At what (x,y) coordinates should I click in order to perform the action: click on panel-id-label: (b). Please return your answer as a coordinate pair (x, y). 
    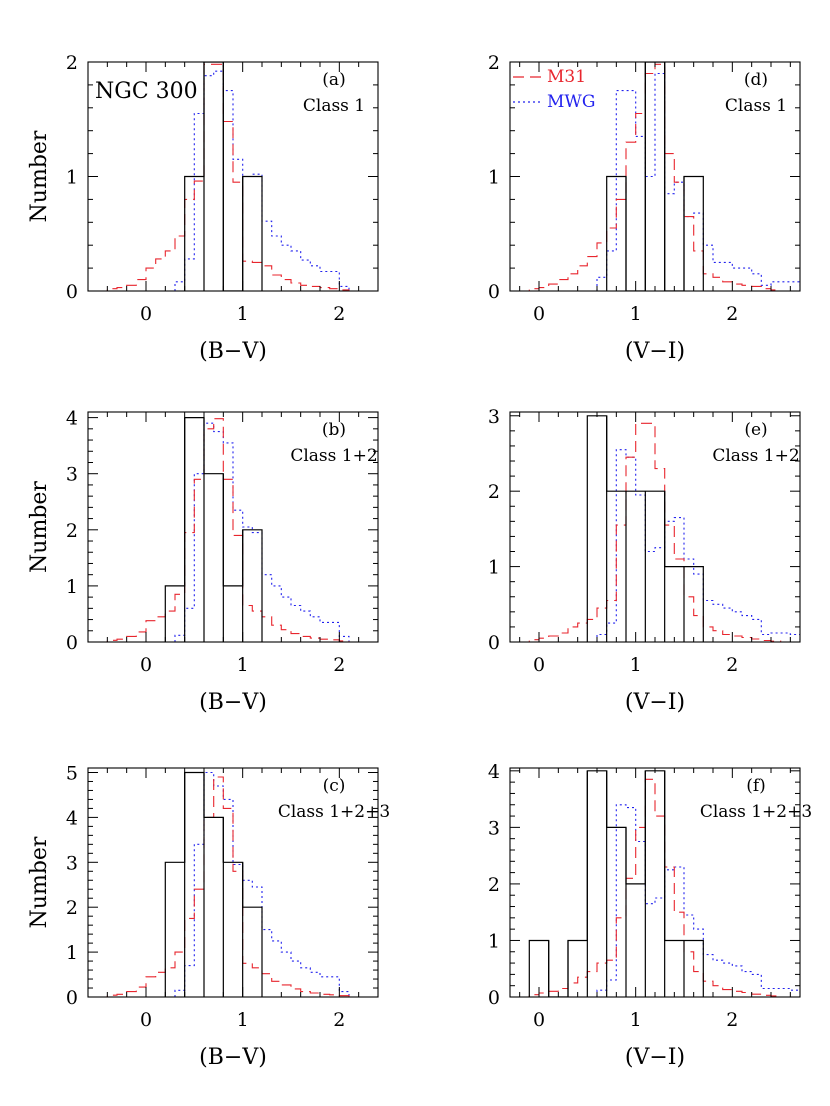
    Looking at the image, I should click on (334, 430).